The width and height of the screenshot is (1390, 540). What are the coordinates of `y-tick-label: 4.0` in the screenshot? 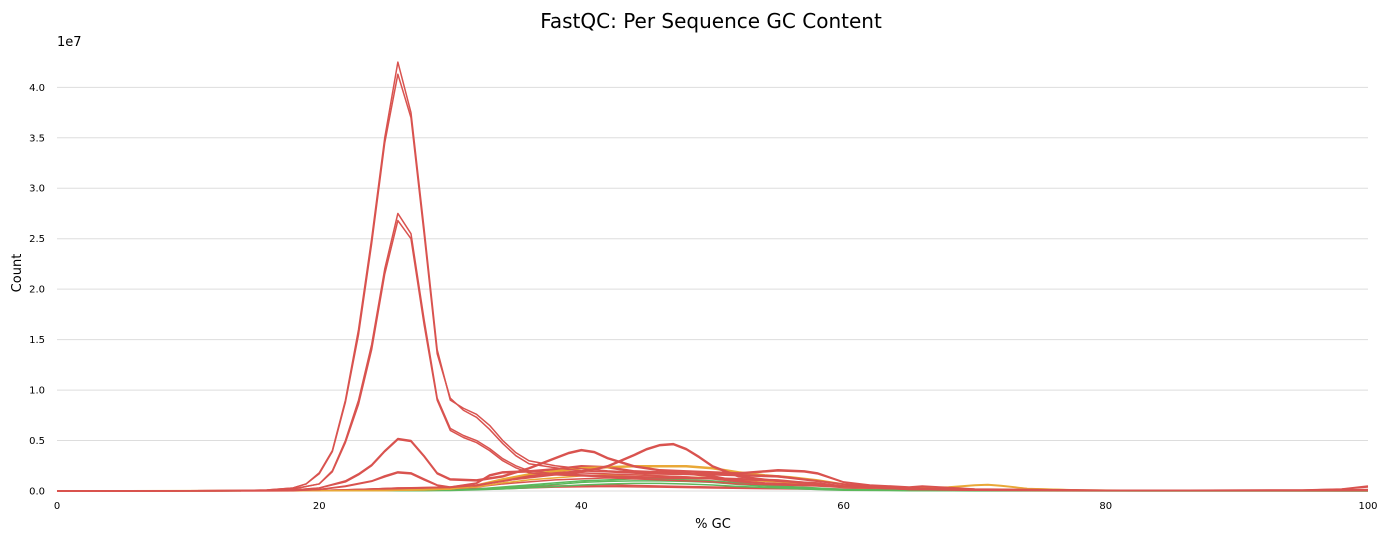 It's located at (37, 88).